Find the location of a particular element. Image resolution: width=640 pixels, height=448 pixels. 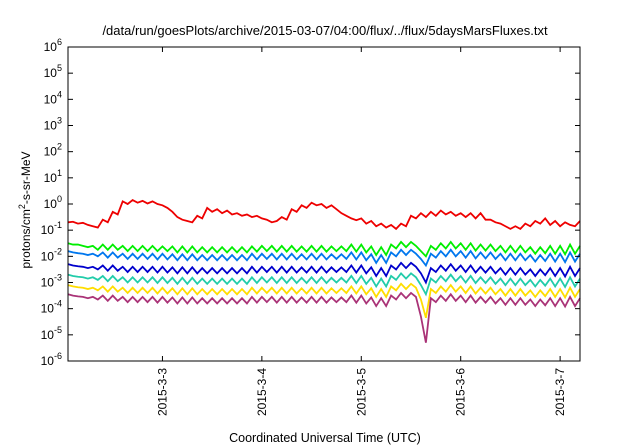

y-tick-exp: -1 is located at coordinates (58, 225).